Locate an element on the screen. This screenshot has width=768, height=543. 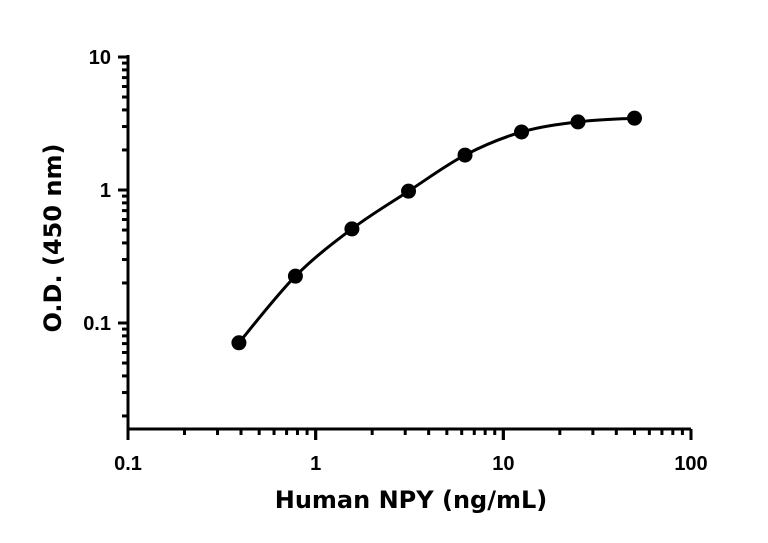
x-axis-tick-labels: 0.1 1 10 100 is located at coordinates (411, 464).